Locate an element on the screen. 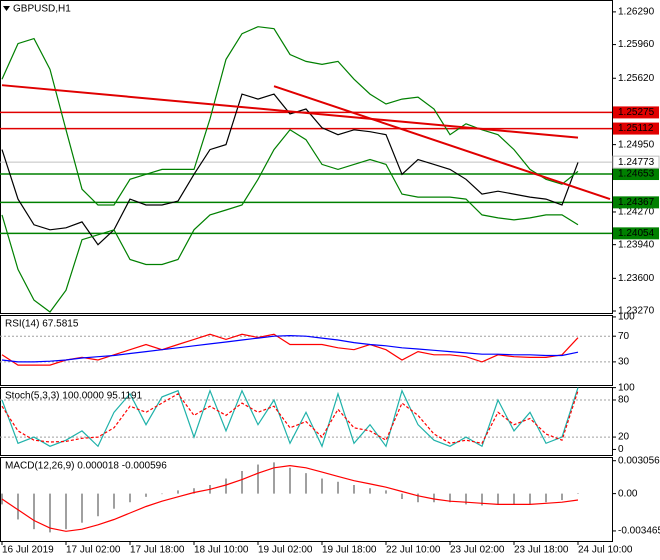 This screenshot has width=660, height=560. y-tick-label: 0.003056 is located at coordinates (639, 460).